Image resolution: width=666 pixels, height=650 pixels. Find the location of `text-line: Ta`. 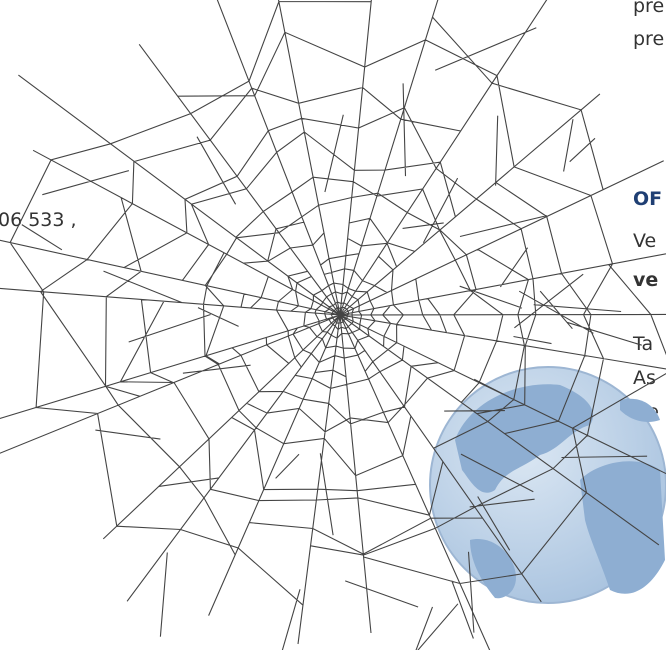

text-line: Ta is located at coordinates (643, 344).